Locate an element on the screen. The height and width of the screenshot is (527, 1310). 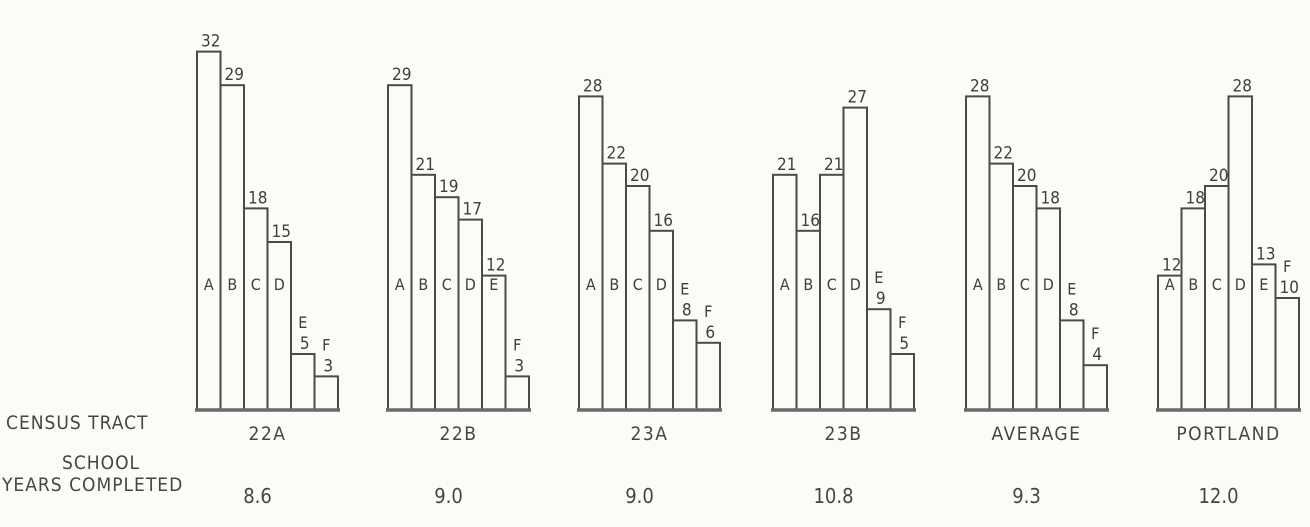
bar-23a-d is located at coordinates (661, 320).